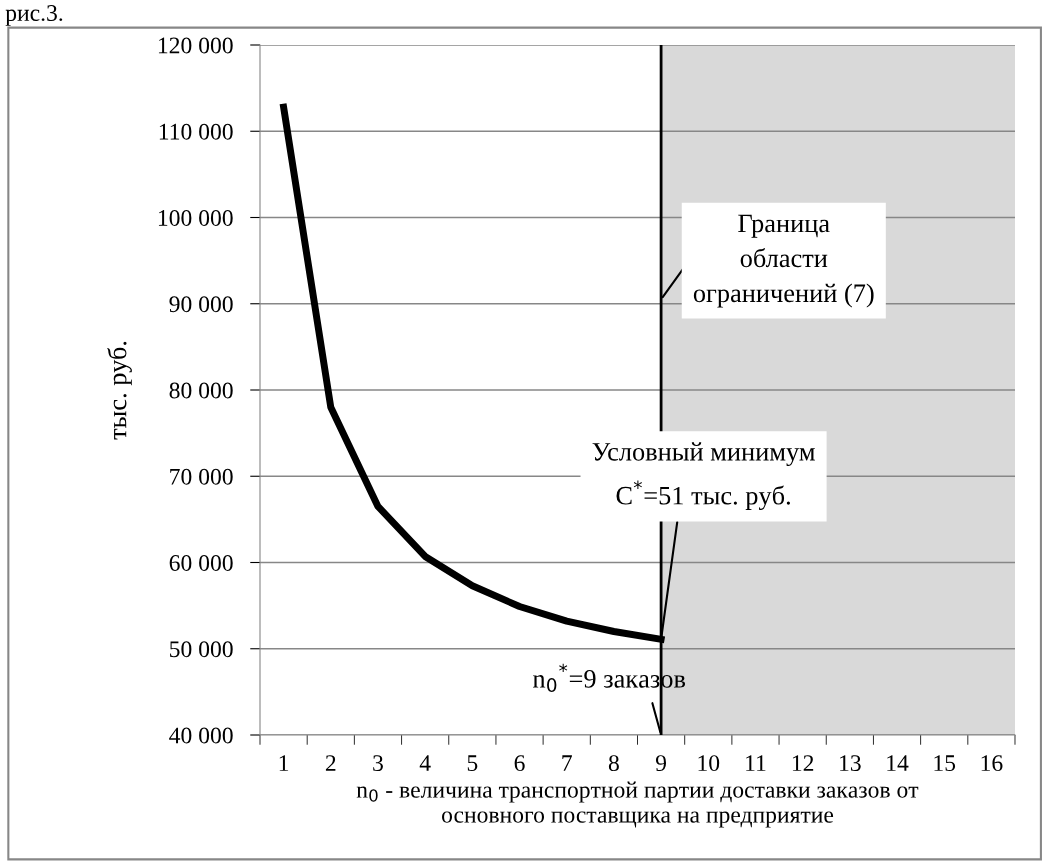 Image resolution: width=1043 pixels, height=862 pixels. What do you see at coordinates (709, 763) in the screenshot?
I see `x-tick-label: 10` at bounding box center [709, 763].